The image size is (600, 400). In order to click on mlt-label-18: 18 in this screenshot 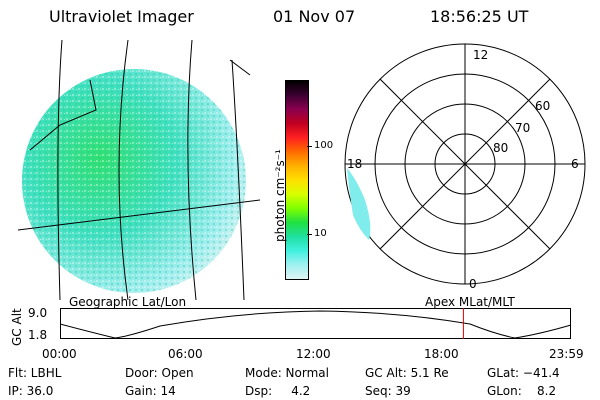, I will do `click(354, 164)`.